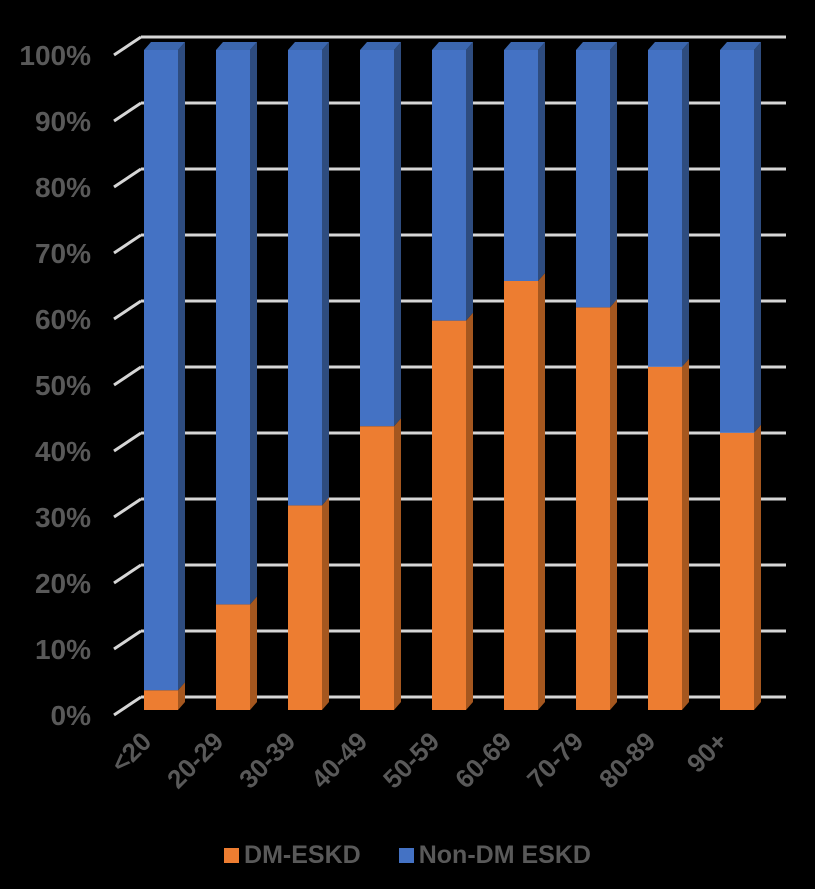 Image resolution: width=815 pixels, height=889 pixels. I want to click on x-axis-label: 60-69, so click(483, 760).